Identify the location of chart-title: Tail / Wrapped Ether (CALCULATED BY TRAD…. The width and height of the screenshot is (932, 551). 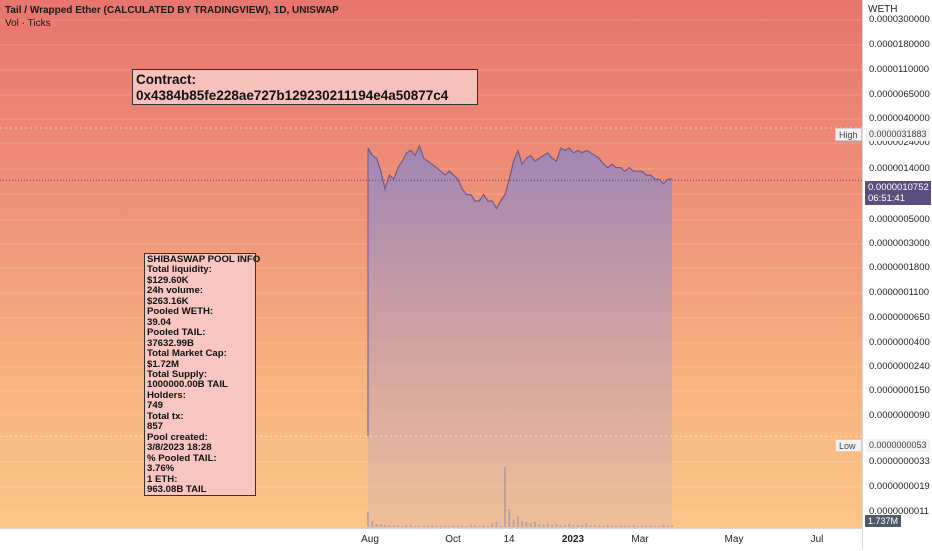
(172, 10).